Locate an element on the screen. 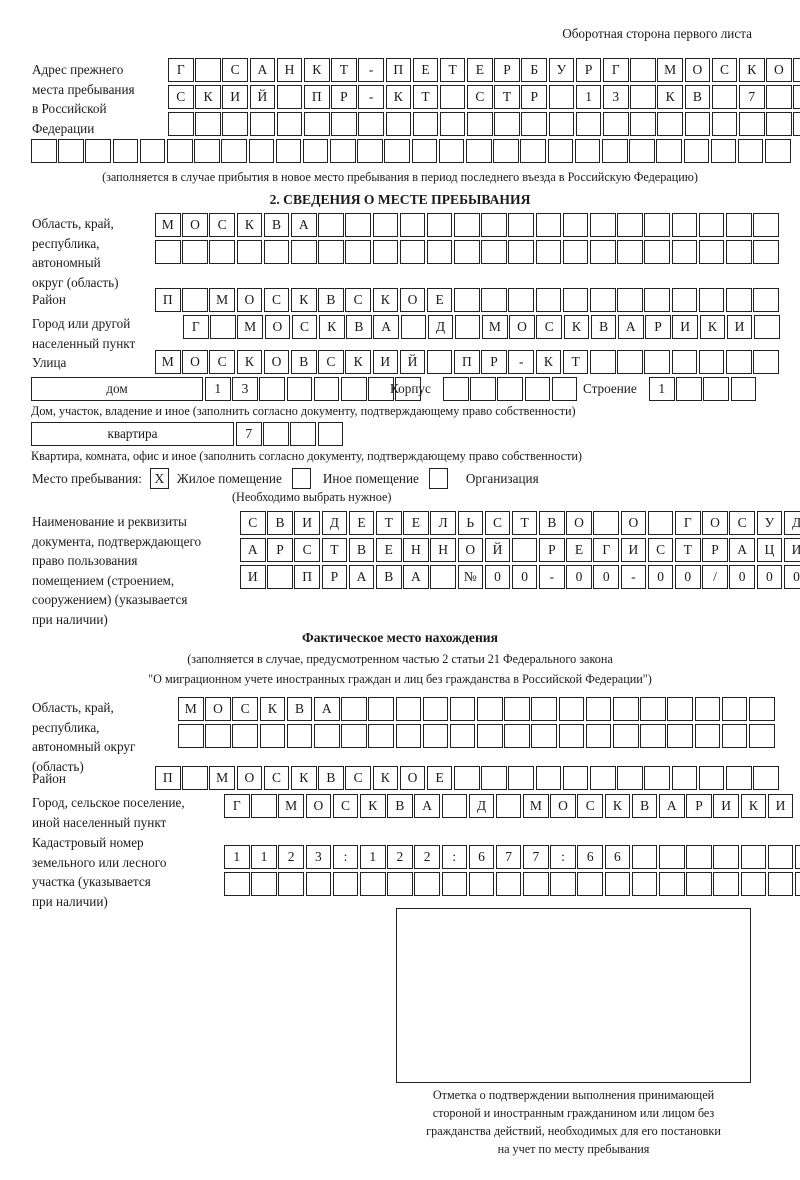  prev-address-cell-r2-1: С is located at coordinates (181, 97).